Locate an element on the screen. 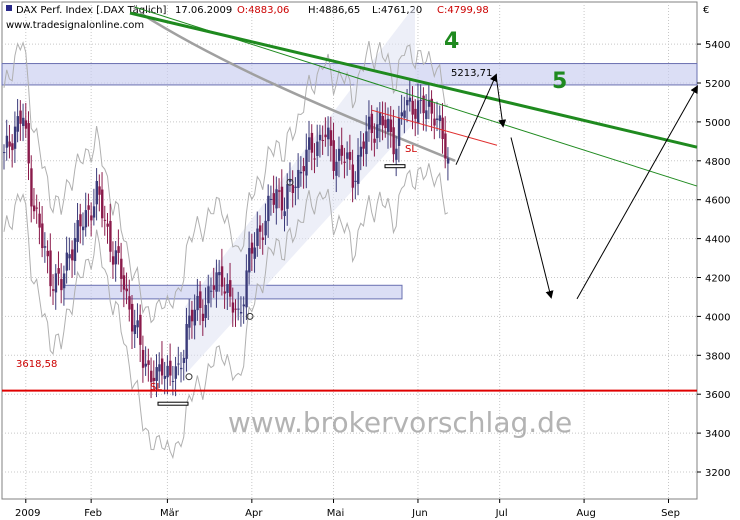 The image size is (740, 520). stop-loss-label-1: SL is located at coordinates (156, 387).